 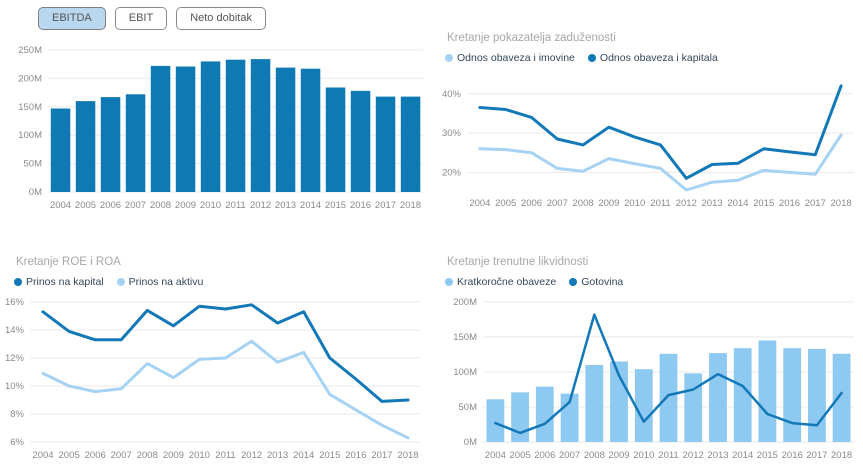 I want to click on x-axis-tick-label: 2016, so click(x=789, y=203).